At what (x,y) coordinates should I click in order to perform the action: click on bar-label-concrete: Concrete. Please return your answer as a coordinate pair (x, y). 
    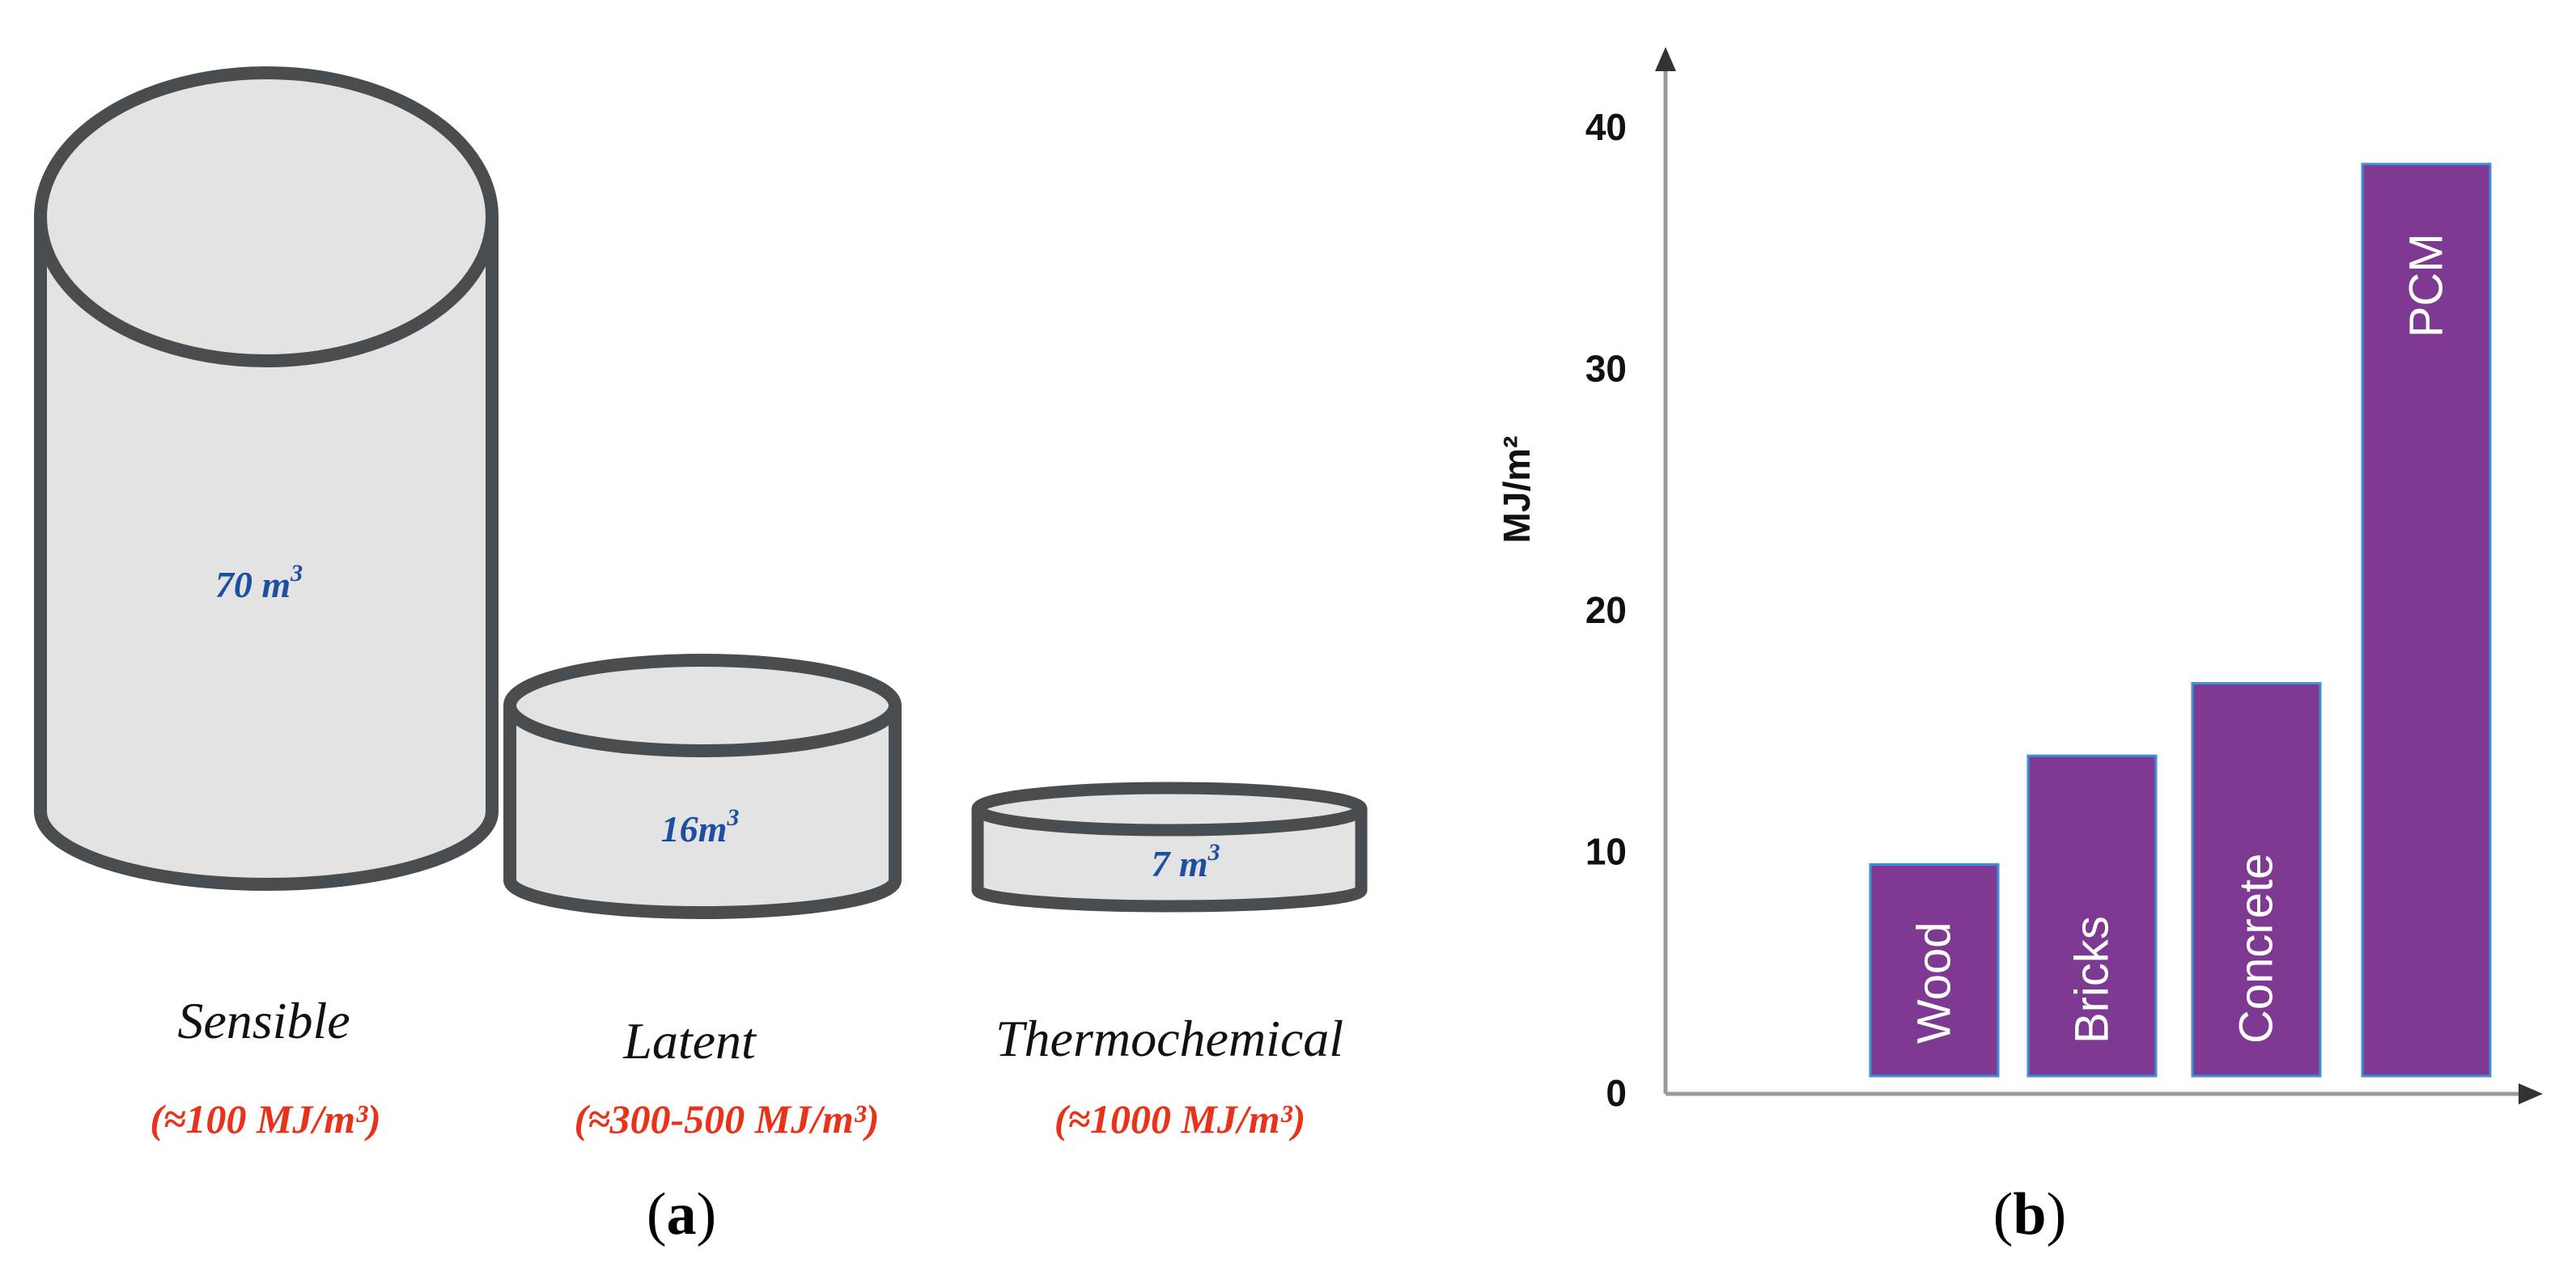
    Looking at the image, I should click on (2256, 949).